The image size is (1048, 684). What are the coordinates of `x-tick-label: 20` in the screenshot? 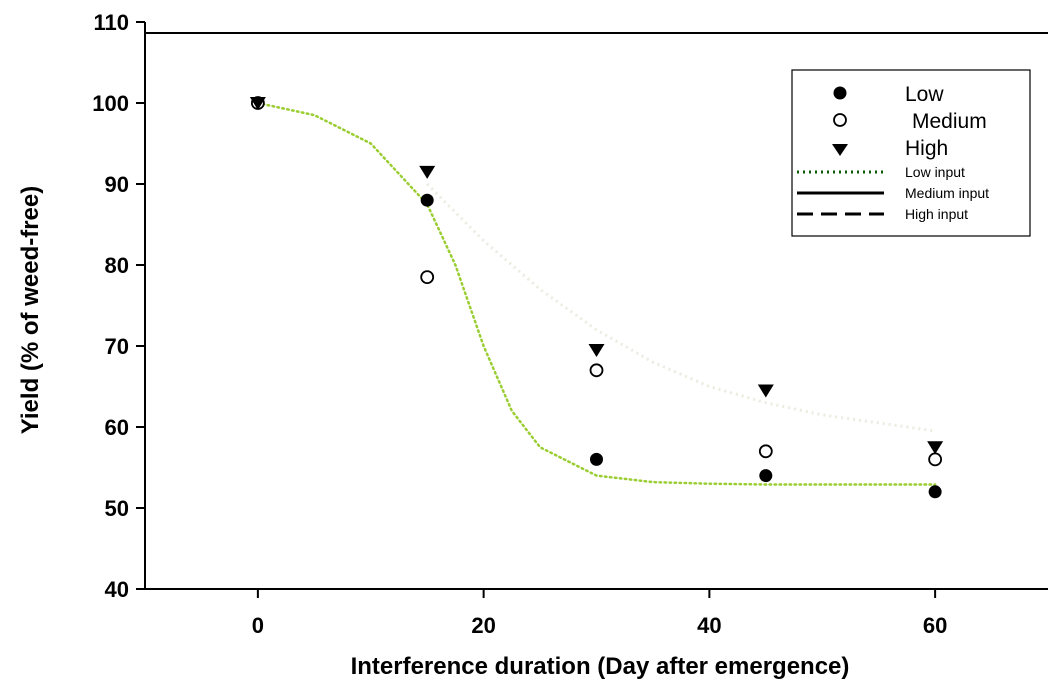 It's located at (483, 625).